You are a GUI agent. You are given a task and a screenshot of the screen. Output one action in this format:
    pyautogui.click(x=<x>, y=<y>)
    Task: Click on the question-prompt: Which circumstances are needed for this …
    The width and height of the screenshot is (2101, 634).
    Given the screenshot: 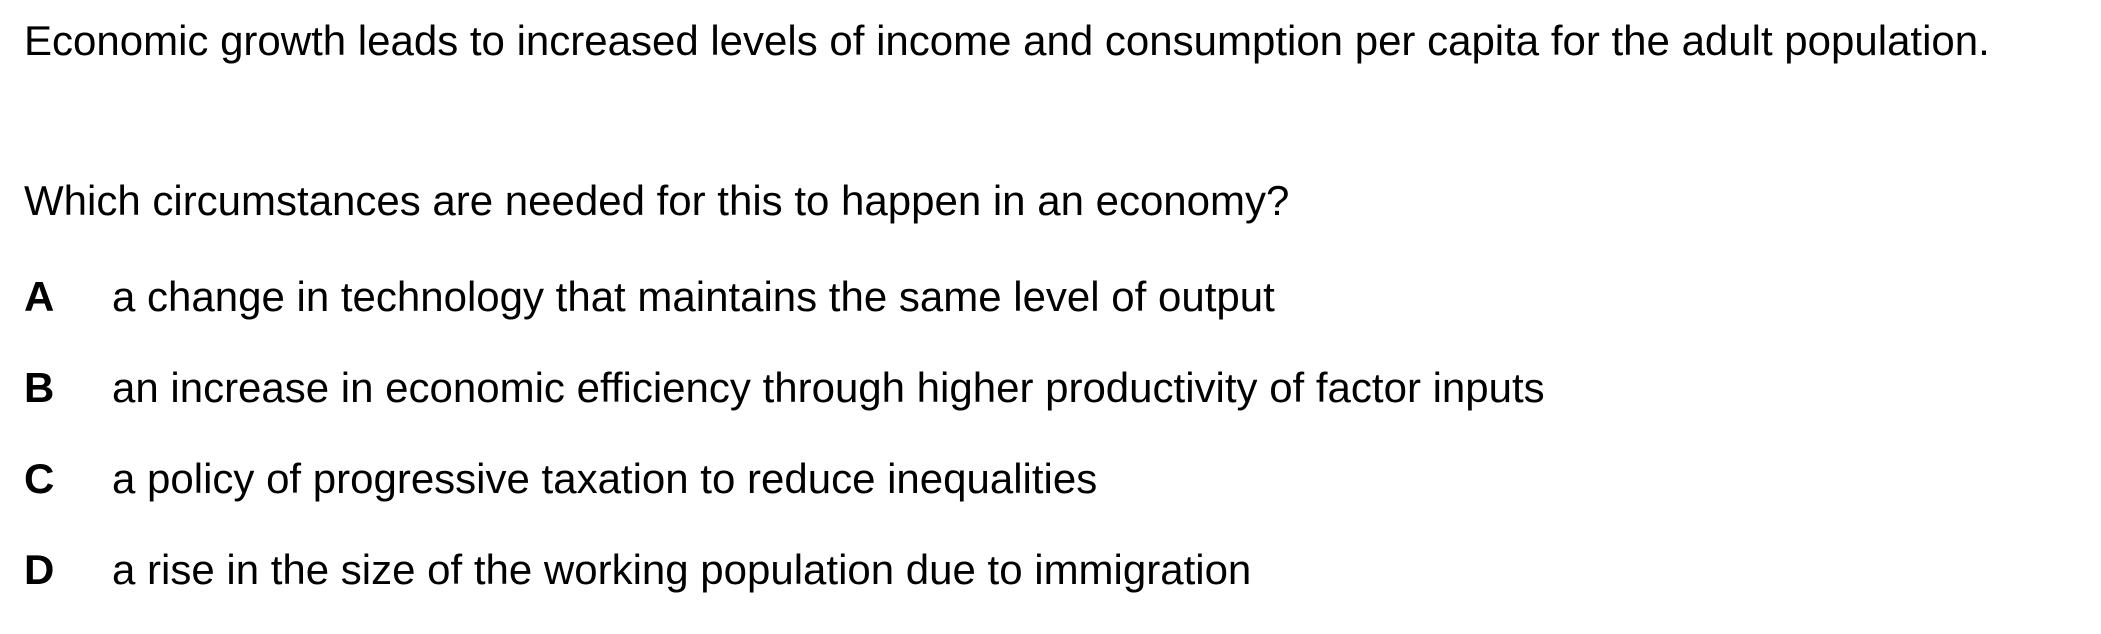 What is the action you would take?
    pyautogui.click(x=657, y=200)
    